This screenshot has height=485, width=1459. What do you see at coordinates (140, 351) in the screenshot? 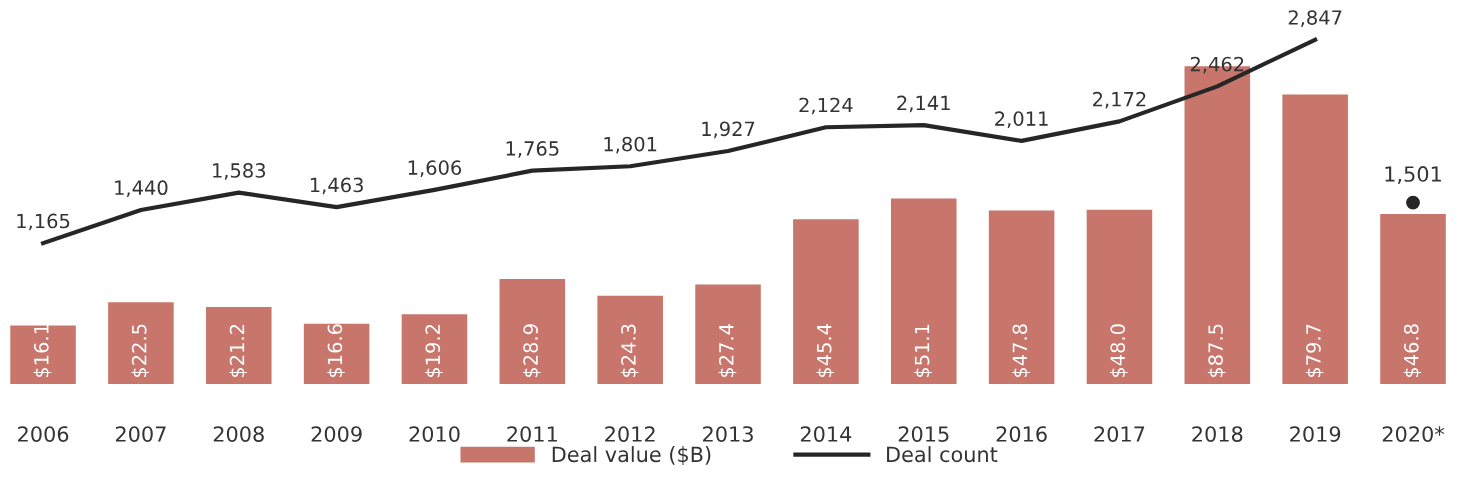
I see `data-label: $22.5` at bounding box center [140, 351].